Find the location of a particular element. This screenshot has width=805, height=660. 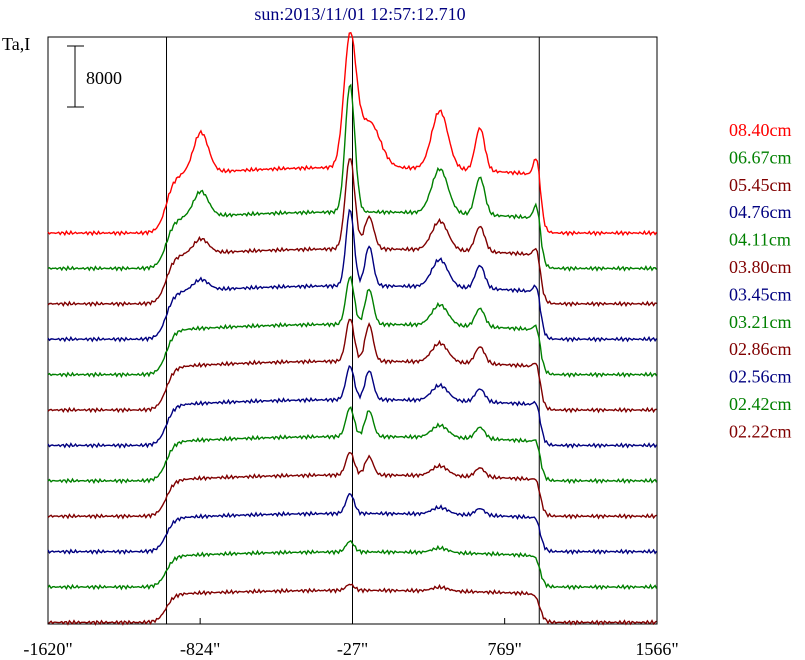

legend-entry-02.22cm: 02.22cm is located at coordinates (760, 431).